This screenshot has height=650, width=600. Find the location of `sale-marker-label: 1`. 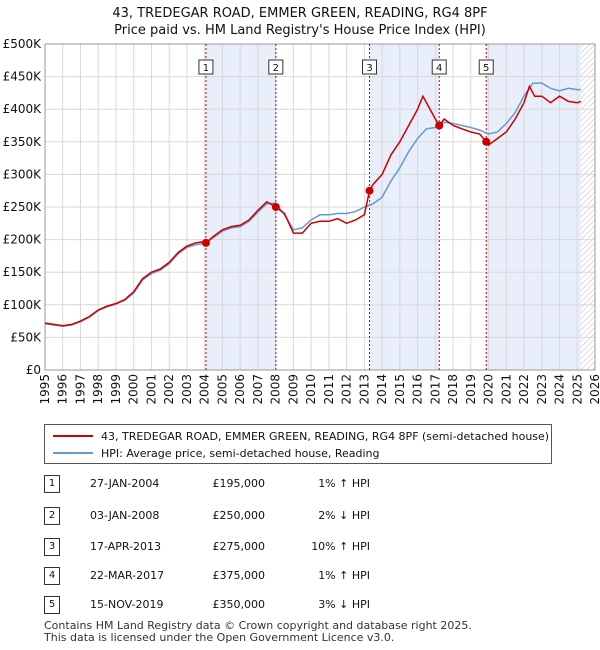

sale-marker-label: 1 is located at coordinates (206, 68).